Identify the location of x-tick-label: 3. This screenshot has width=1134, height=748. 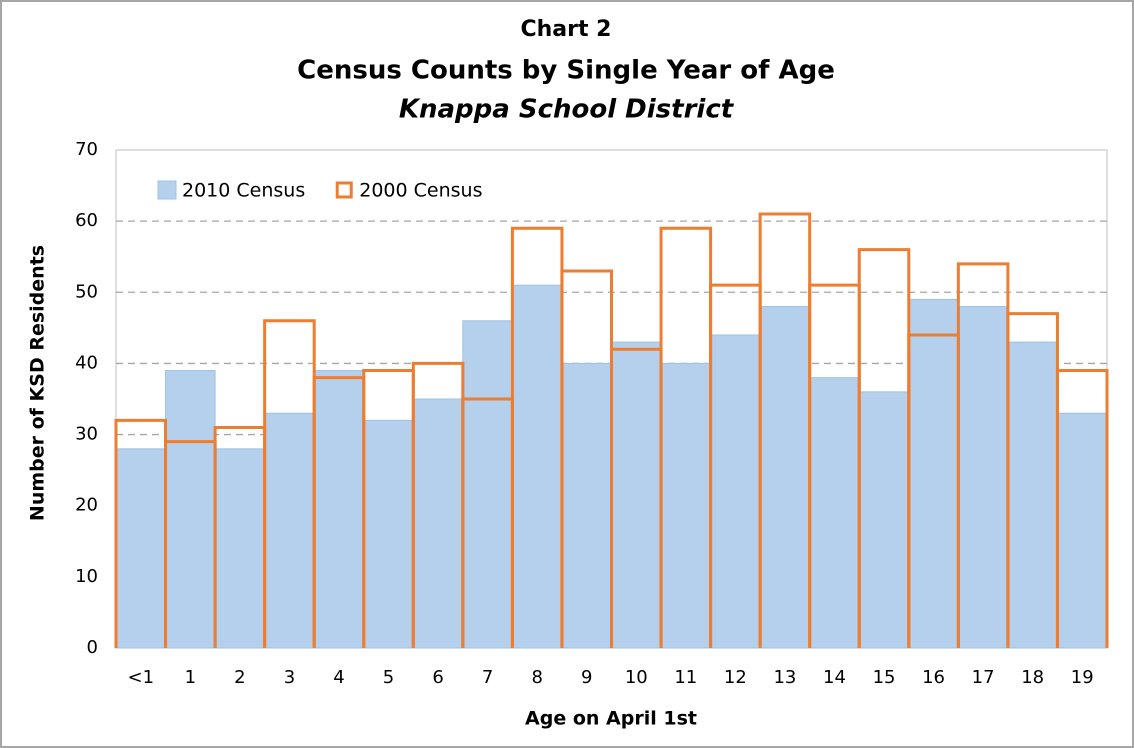
(289, 677).